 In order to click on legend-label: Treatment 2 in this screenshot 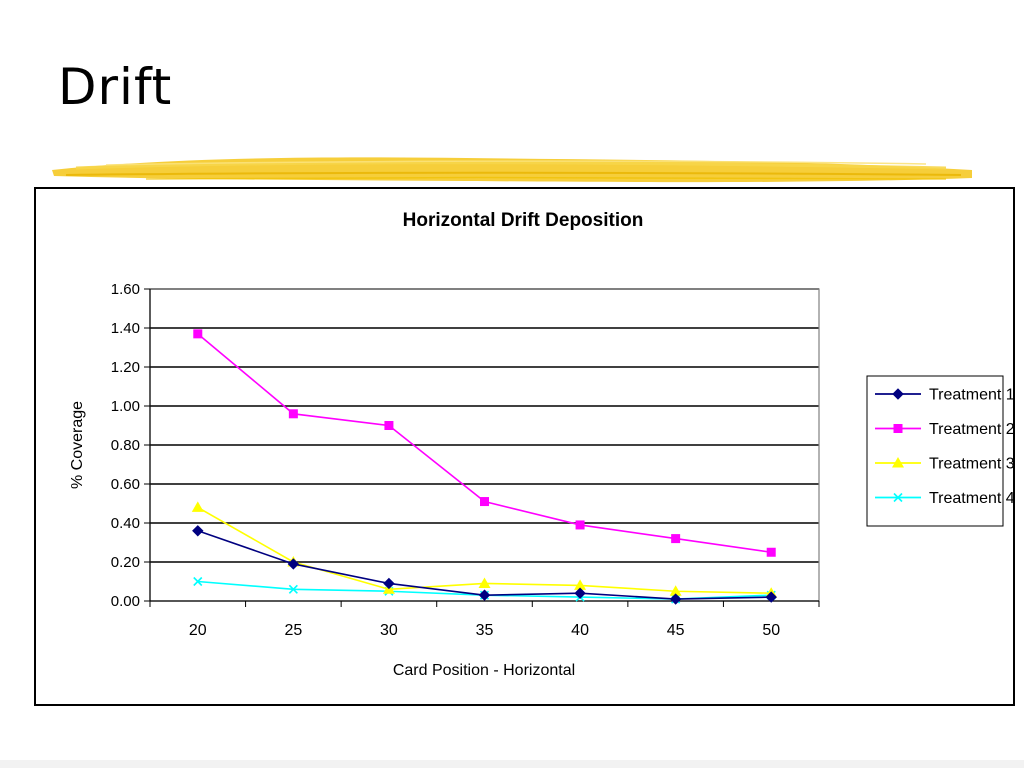, I will do `click(971, 429)`.